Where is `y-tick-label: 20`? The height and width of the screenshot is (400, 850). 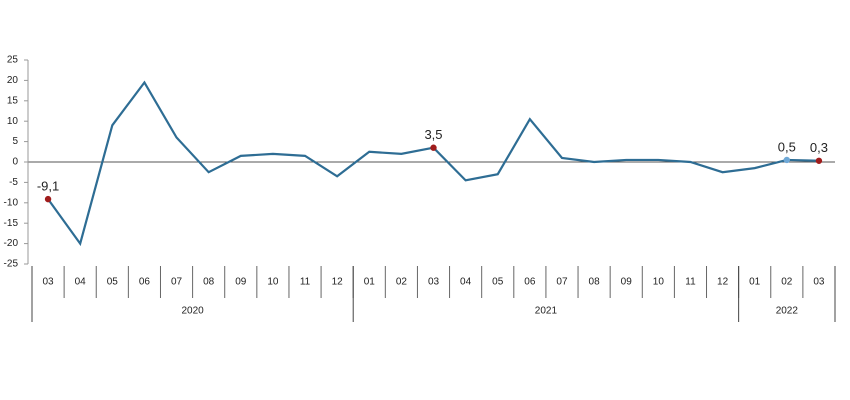 y-tick-label: 20 is located at coordinates (13, 80).